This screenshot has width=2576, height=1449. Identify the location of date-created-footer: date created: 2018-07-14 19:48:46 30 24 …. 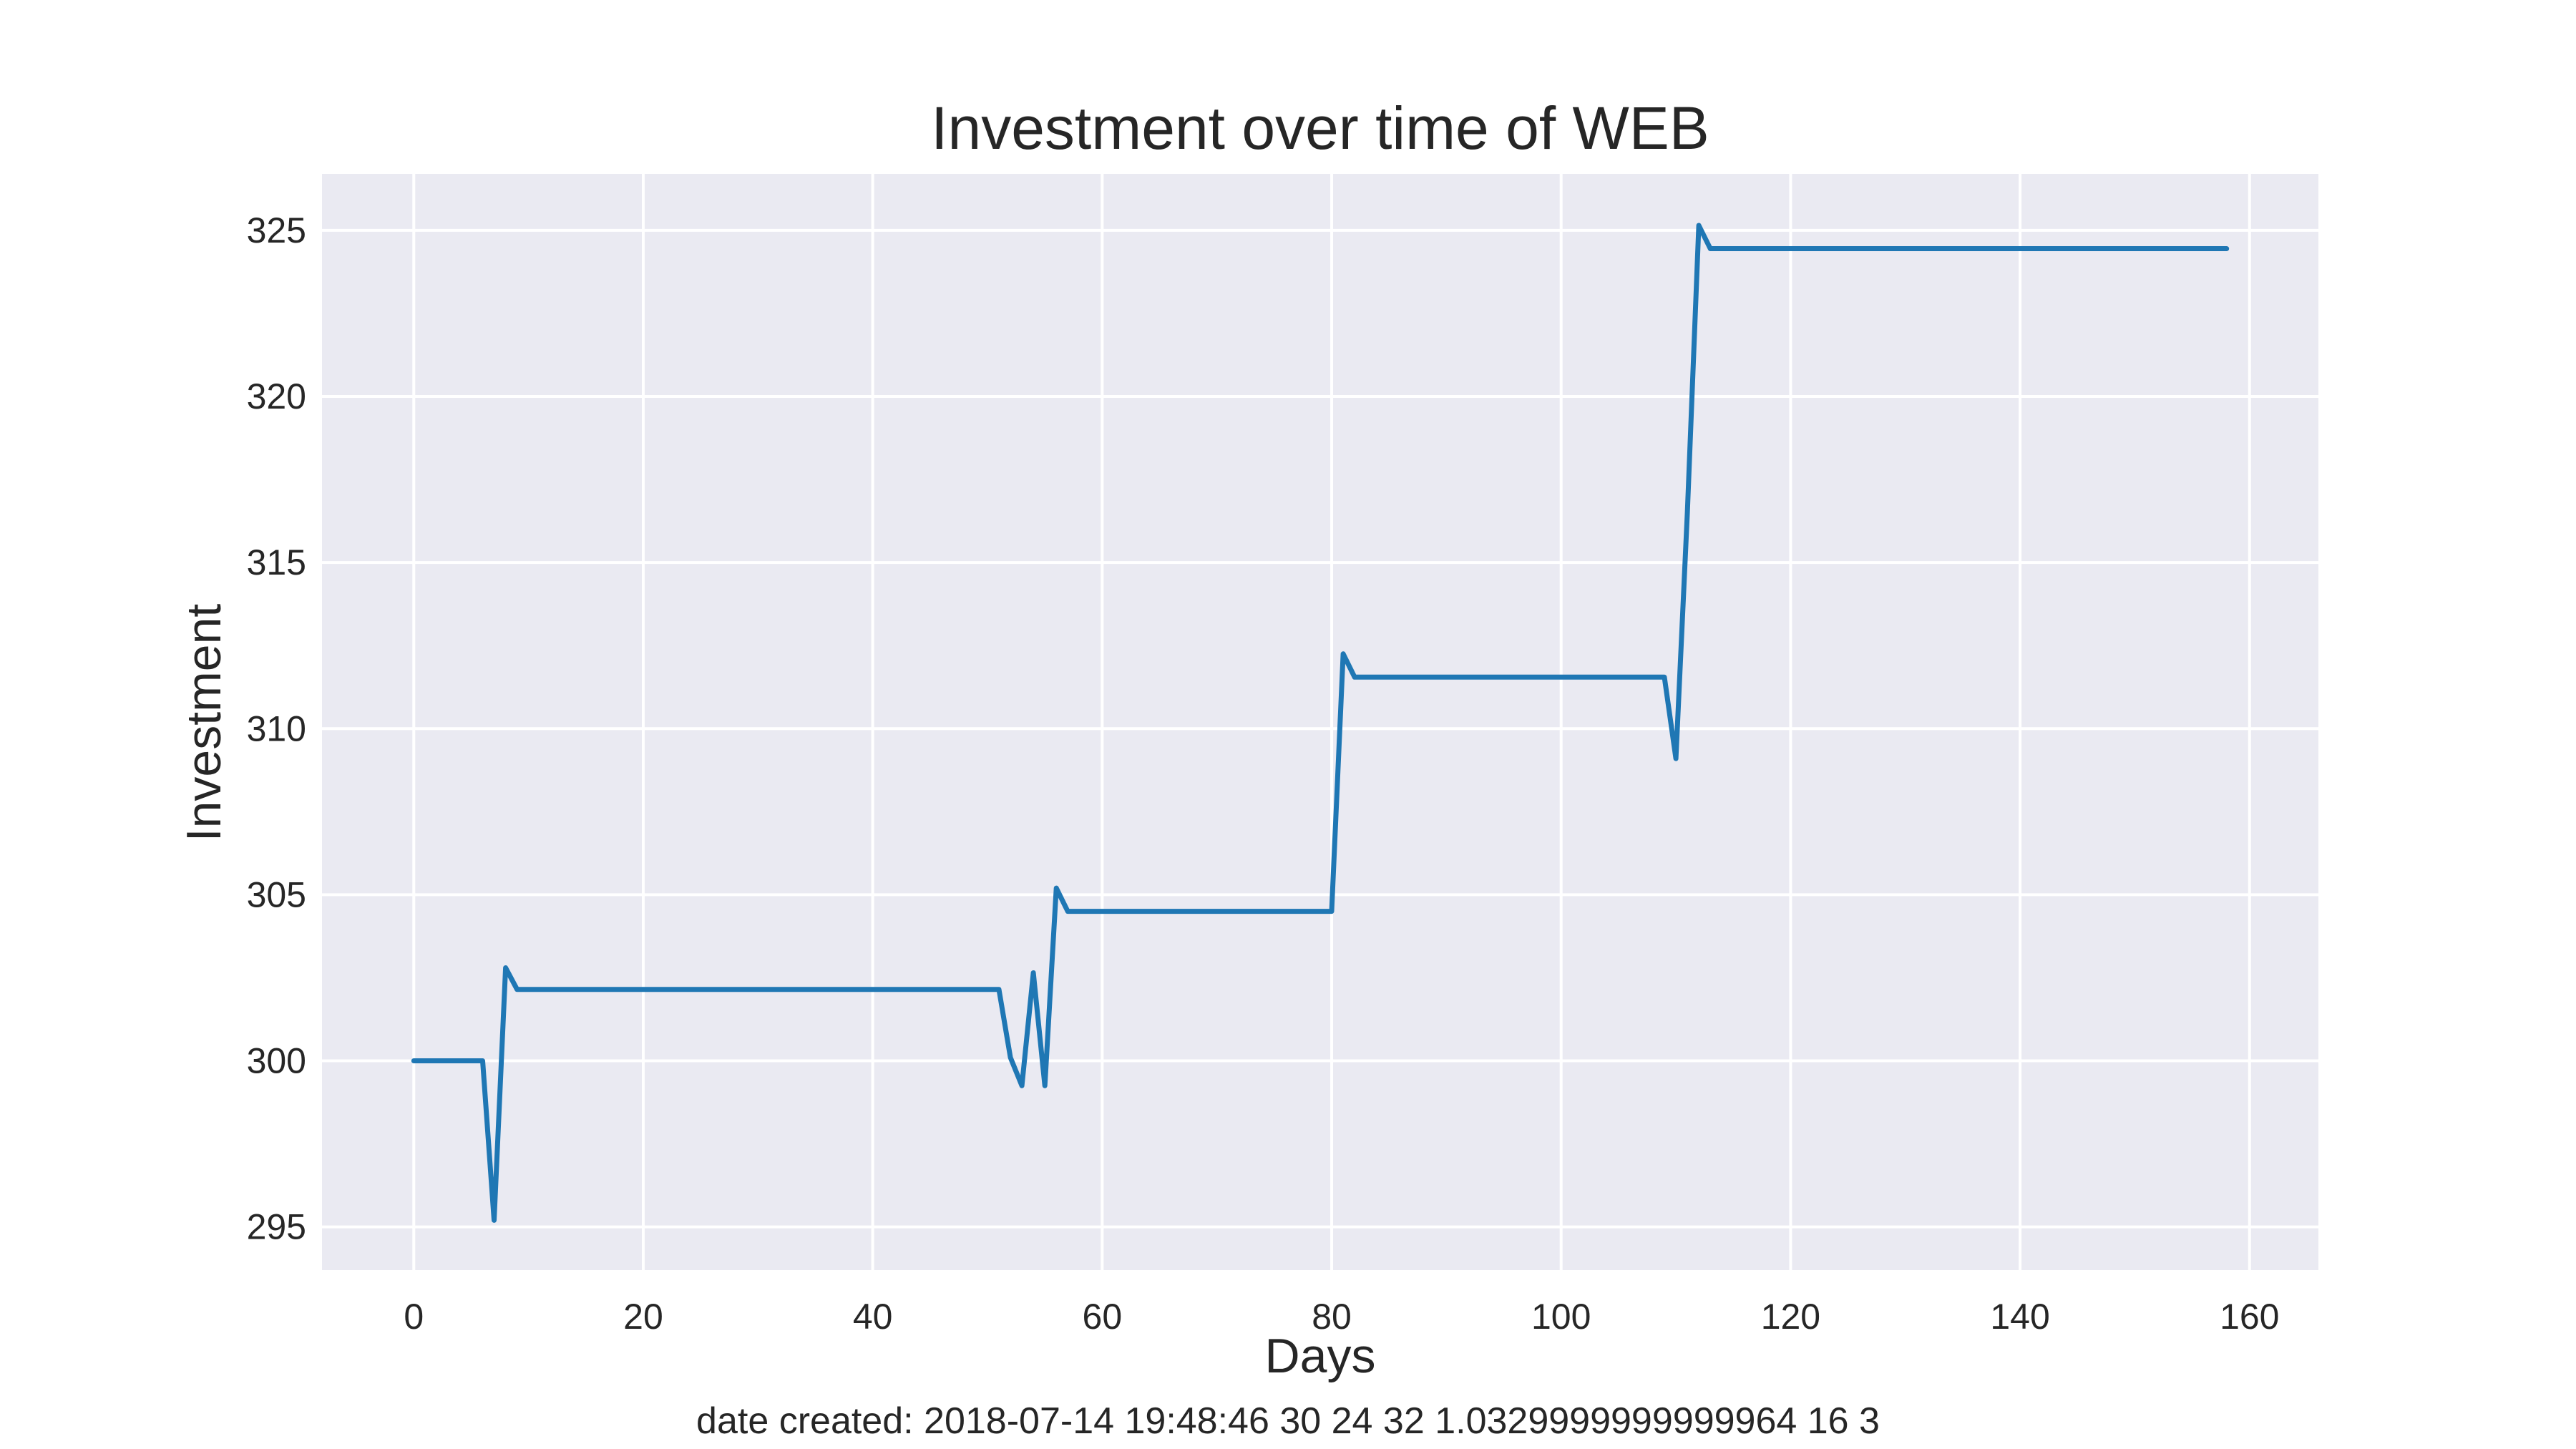
(1288, 1421).